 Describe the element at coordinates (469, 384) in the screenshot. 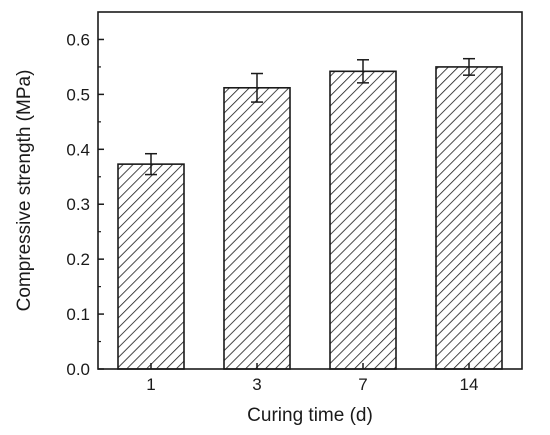

I see `x-tick-label-14: 14` at that location.